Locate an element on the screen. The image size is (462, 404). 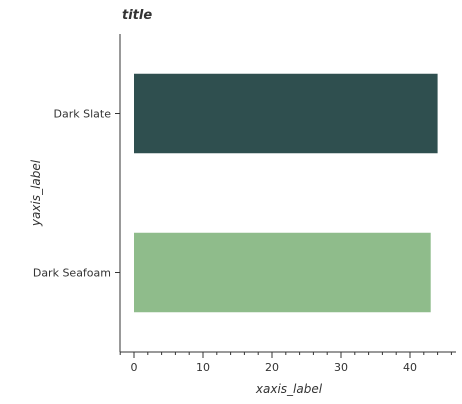
x-axis-label: xaxis_label is located at coordinates (289, 389).